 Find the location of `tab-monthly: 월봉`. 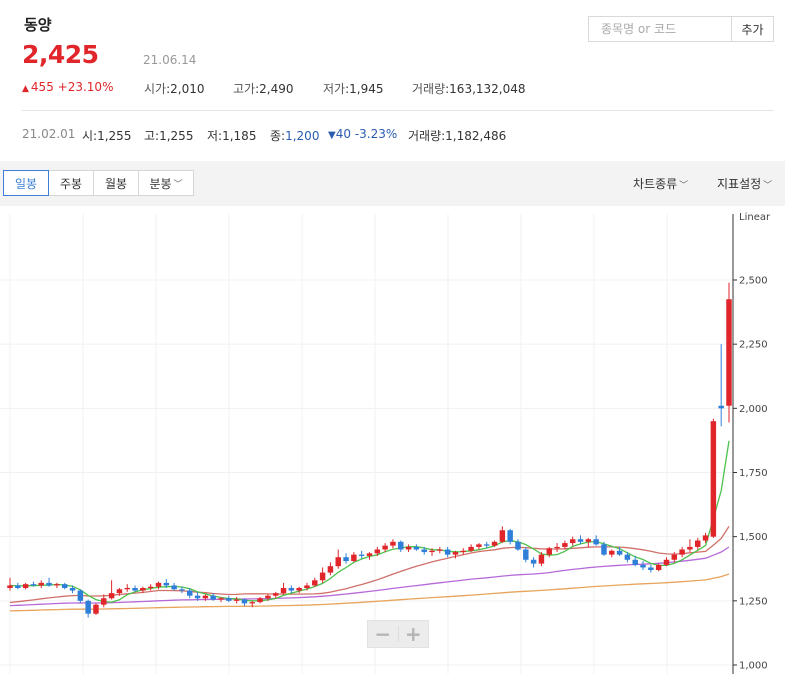

tab-monthly: 월봉 is located at coordinates (116, 183).